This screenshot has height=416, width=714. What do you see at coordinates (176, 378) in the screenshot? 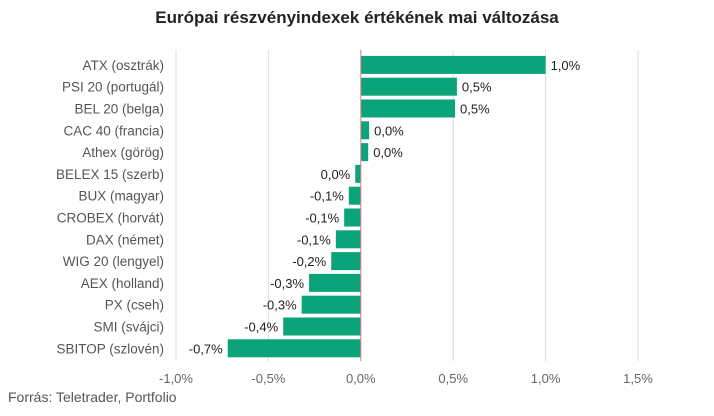
I see `x-tick-label: -1,0%` at bounding box center [176, 378].